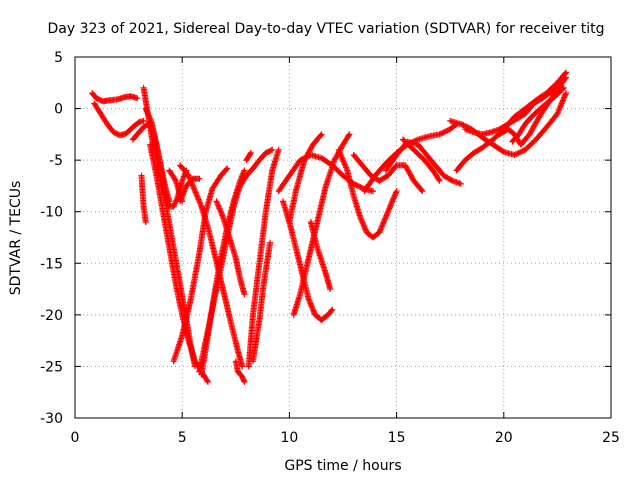 This screenshot has width=640, height=480. What do you see at coordinates (56, 161) in the screenshot?
I see `y-tick-label: -5` at bounding box center [56, 161].